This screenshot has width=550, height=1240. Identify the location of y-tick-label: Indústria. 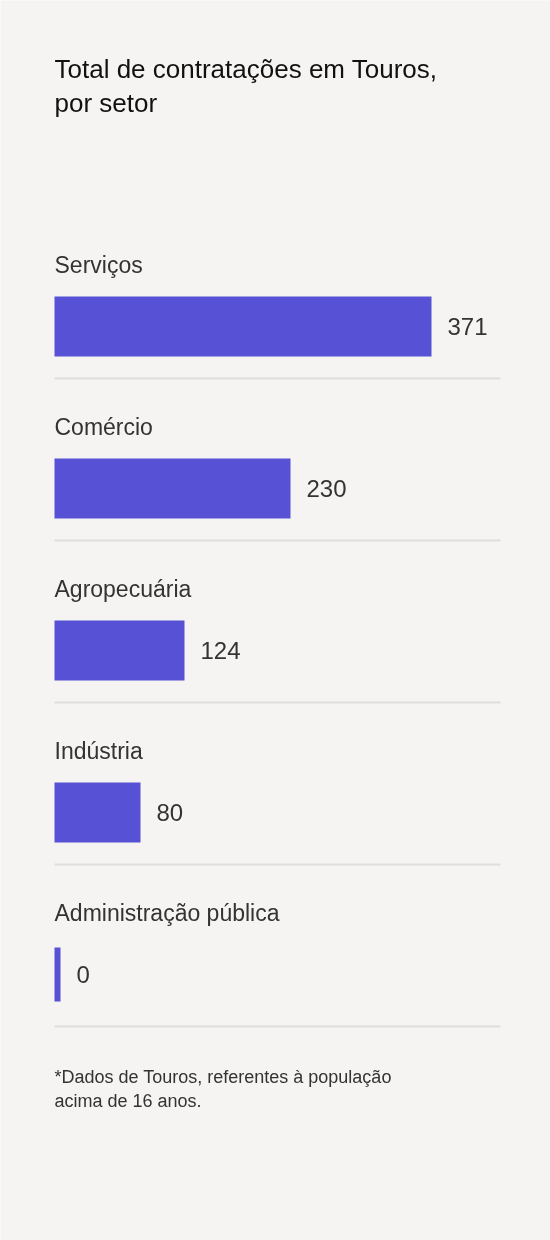
(98, 750).